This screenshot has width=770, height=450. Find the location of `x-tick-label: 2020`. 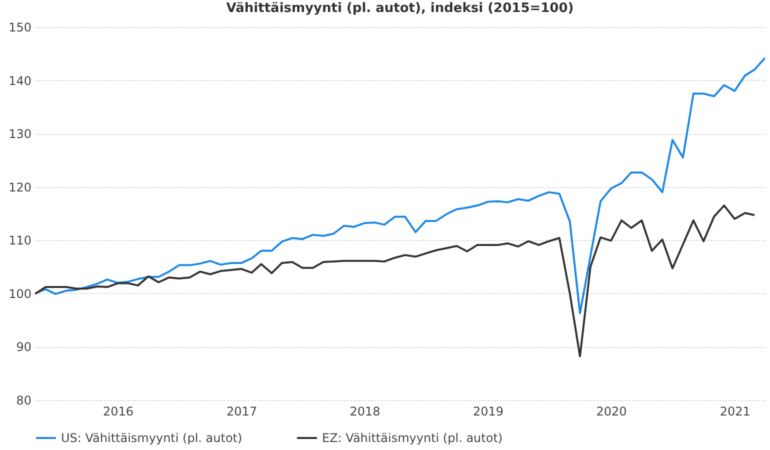

x-tick-label: 2020 is located at coordinates (611, 411).